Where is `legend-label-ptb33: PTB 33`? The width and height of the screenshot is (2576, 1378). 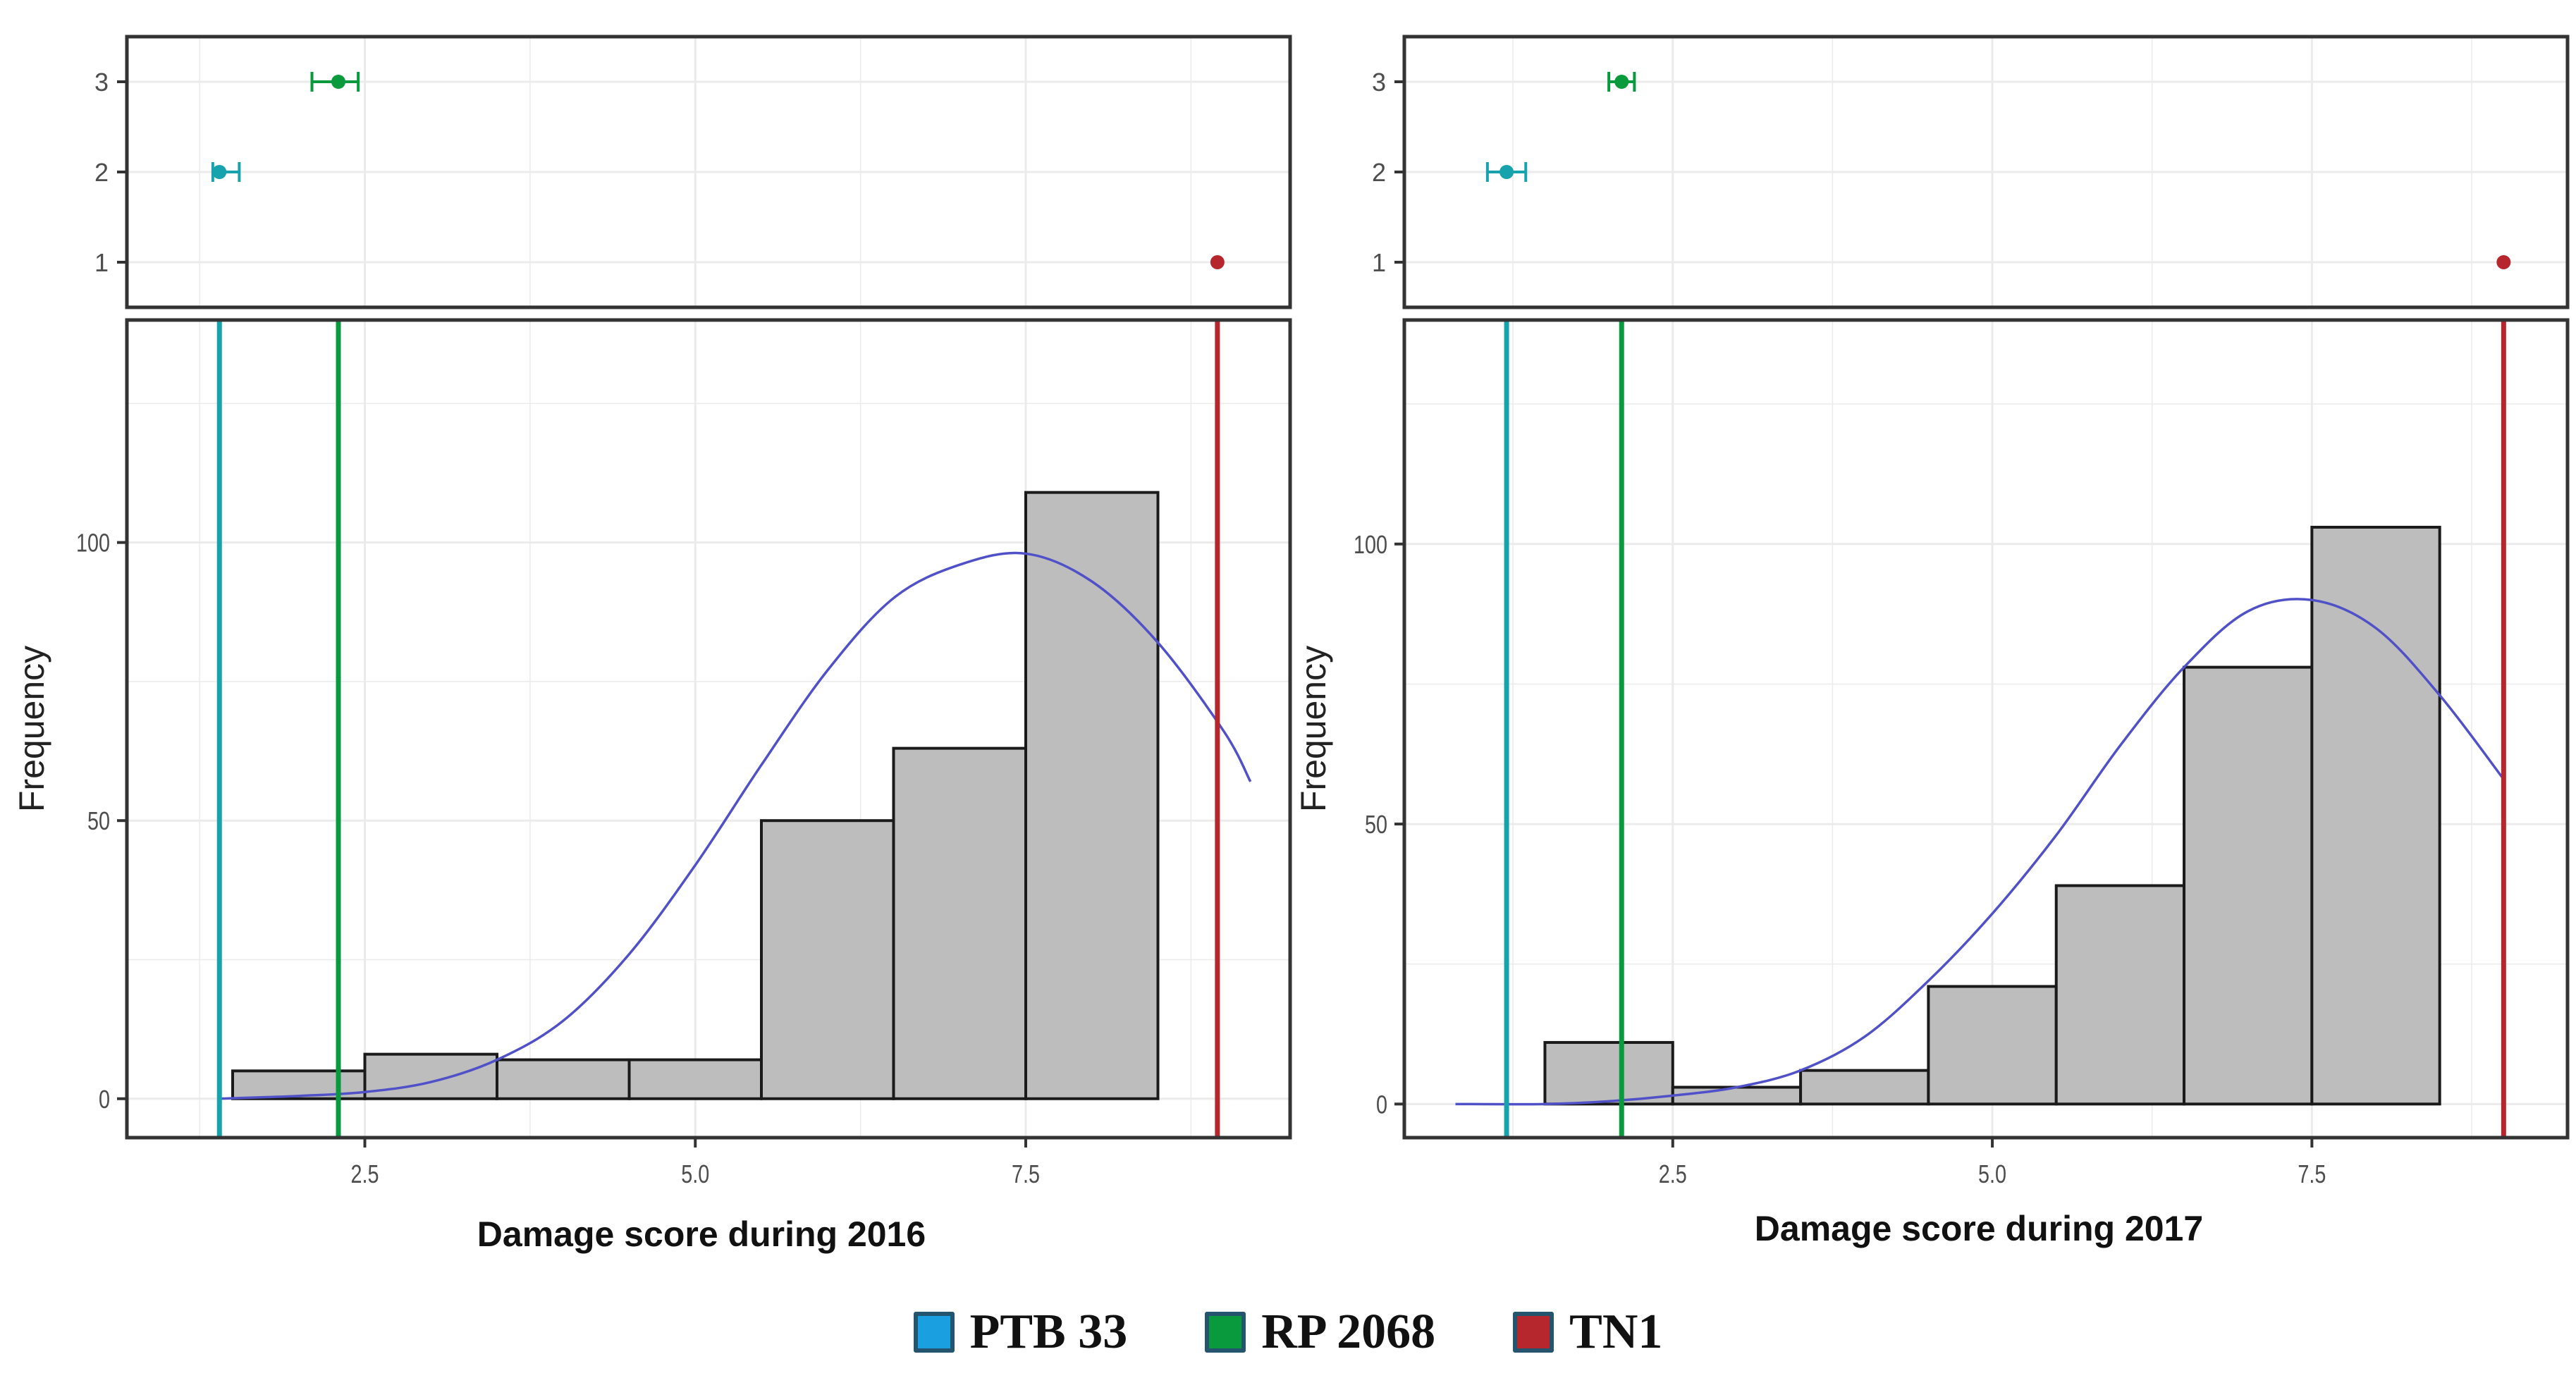 legend-label-ptb33: PTB 33 is located at coordinates (1048, 1332).